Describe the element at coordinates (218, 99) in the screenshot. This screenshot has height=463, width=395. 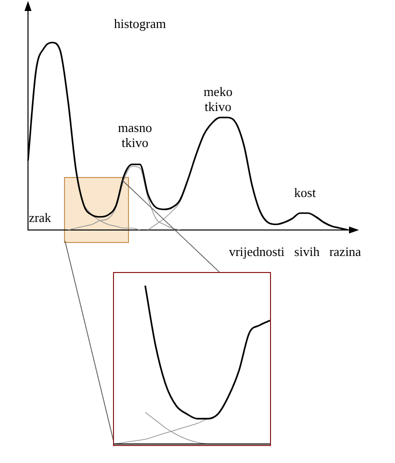
I see `annotation: meko tkivo` at that location.